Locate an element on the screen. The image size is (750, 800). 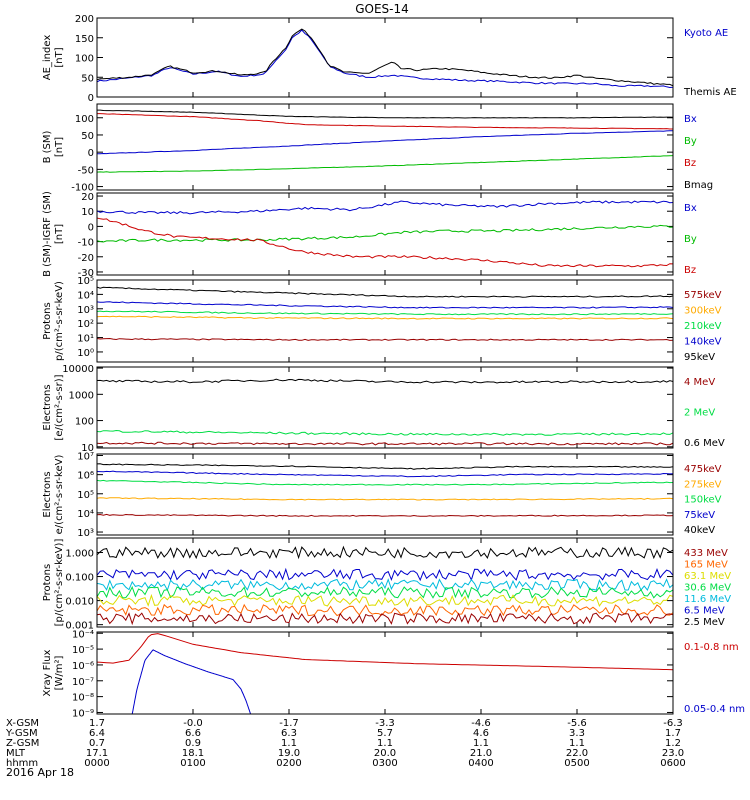
ylabel-6-1: e/(cm²-s-sr-keV) is located at coordinates (59, 495).